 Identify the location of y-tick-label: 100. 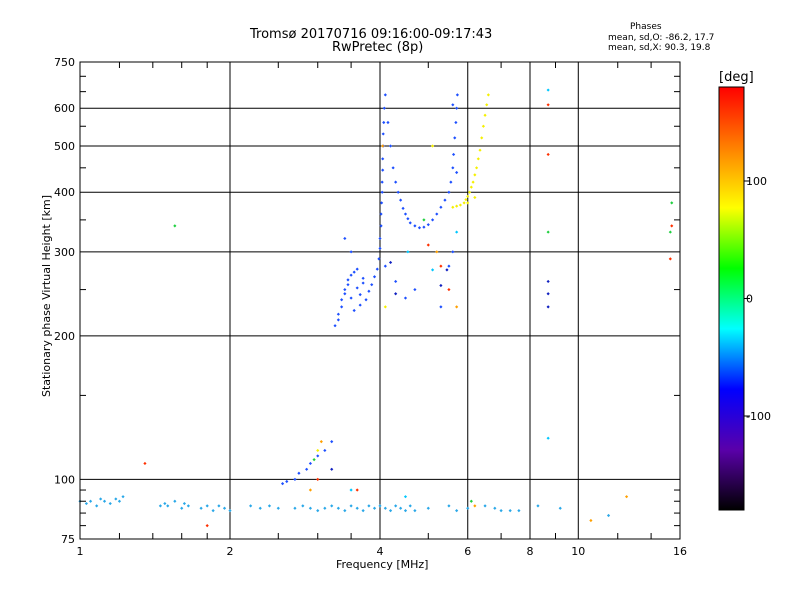
(64, 479).